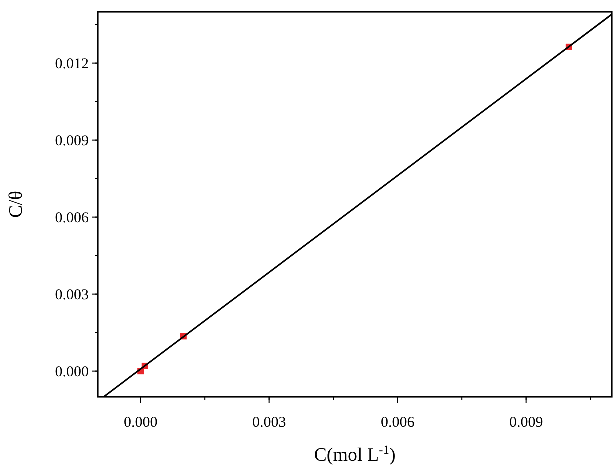 The width and height of the screenshot is (613, 471). What do you see at coordinates (72, 372) in the screenshot?
I see `y-tick-label: 0.000` at bounding box center [72, 372].